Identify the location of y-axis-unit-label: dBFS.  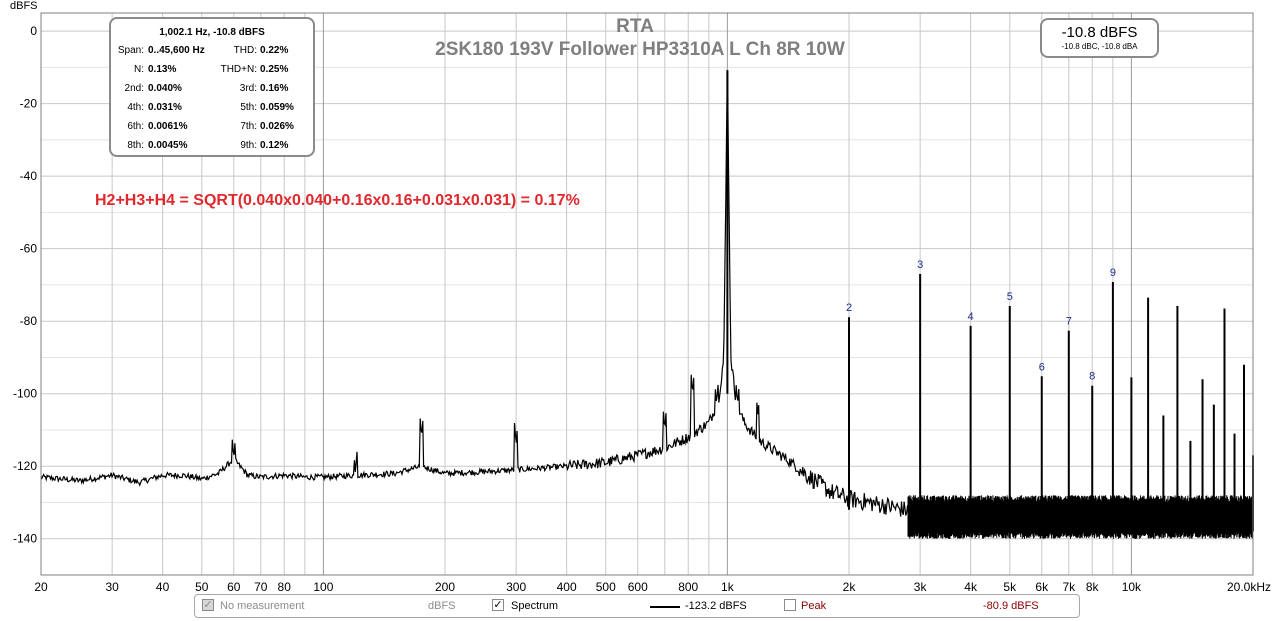
(24, 6).